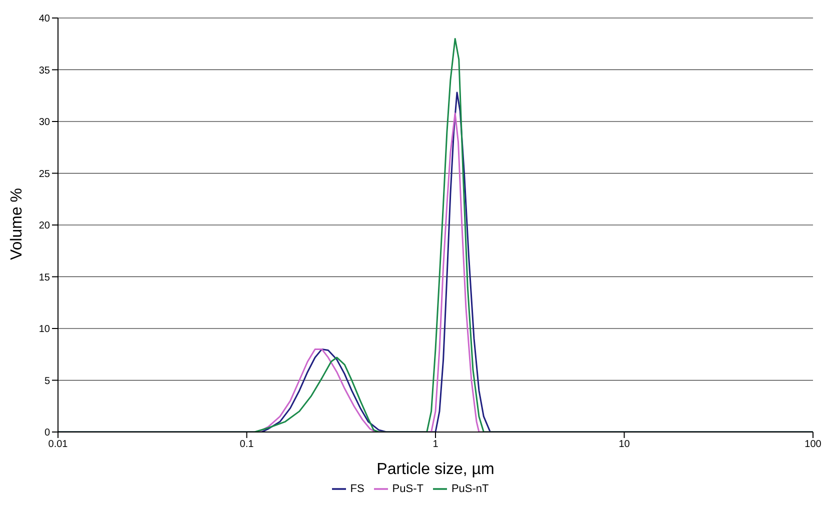 The height and width of the screenshot is (506, 823). I want to click on x-tick-label: 0.01, so click(58, 444).